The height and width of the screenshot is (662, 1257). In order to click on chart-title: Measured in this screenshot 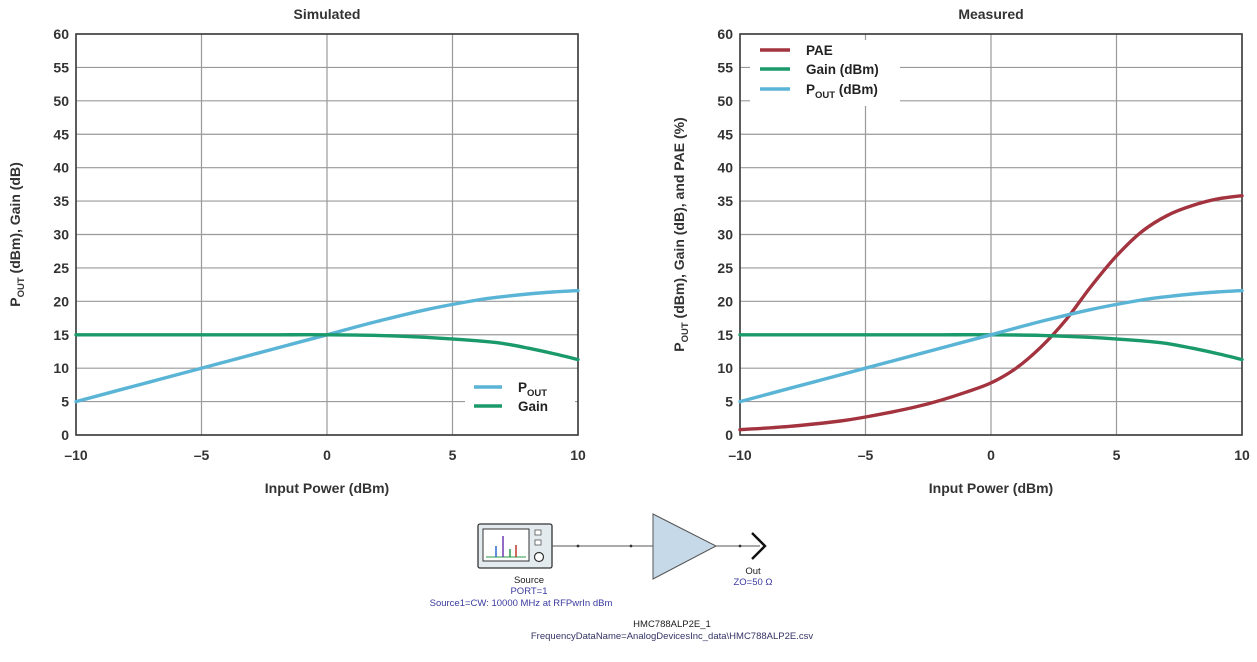, I will do `click(990, 14)`.